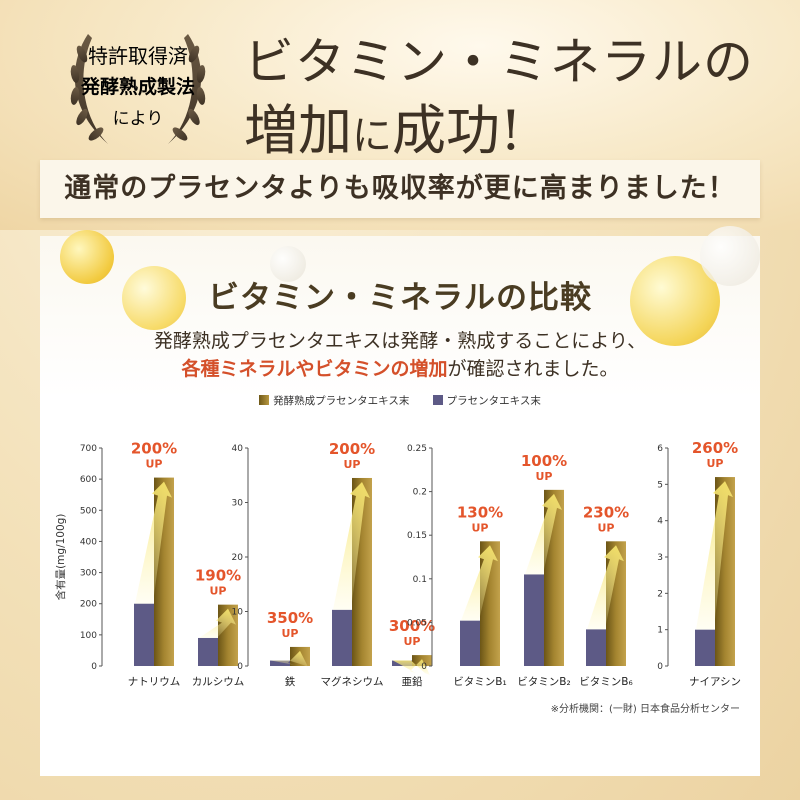  Describe the element at coordinates (420, 580) in the screenshot. I see `y-tick-label: 0.1` at that location.